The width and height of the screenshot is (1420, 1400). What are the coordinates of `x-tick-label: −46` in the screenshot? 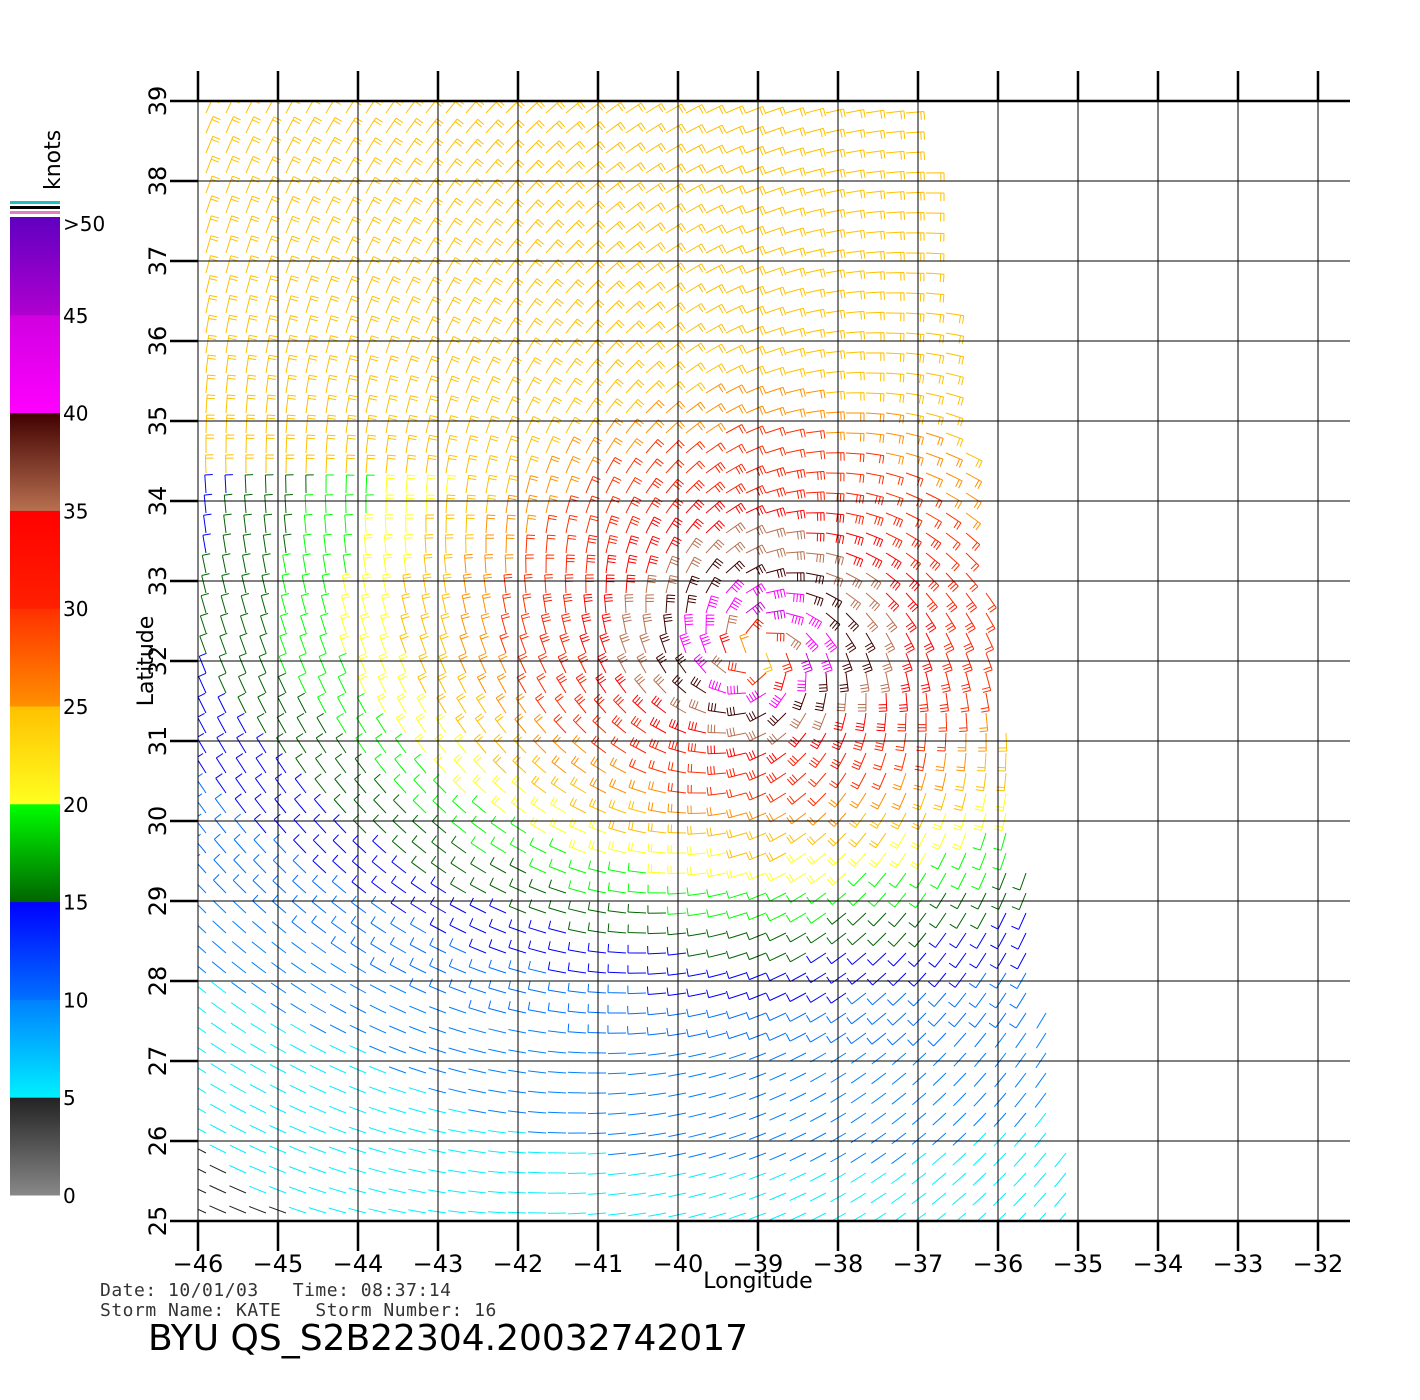 It's located at (198, 1264).